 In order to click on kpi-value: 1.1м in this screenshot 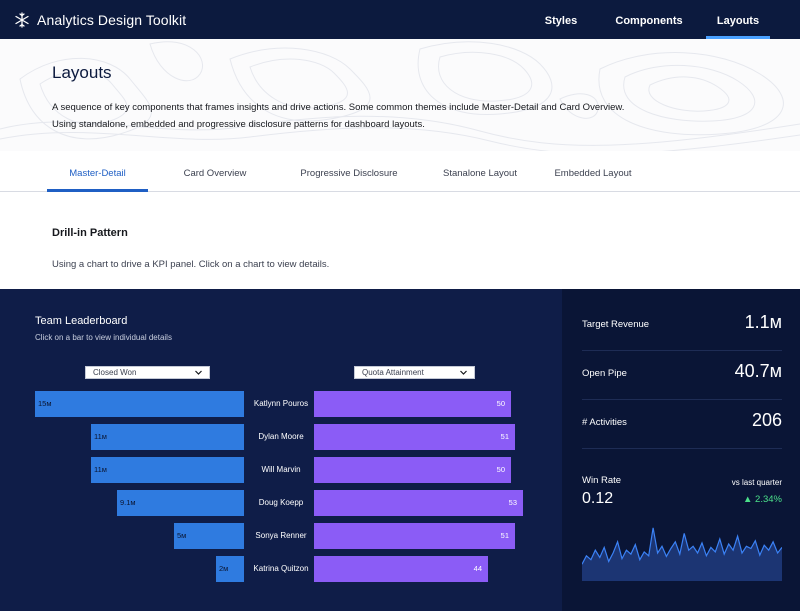, I will do `click(763, 322)`.